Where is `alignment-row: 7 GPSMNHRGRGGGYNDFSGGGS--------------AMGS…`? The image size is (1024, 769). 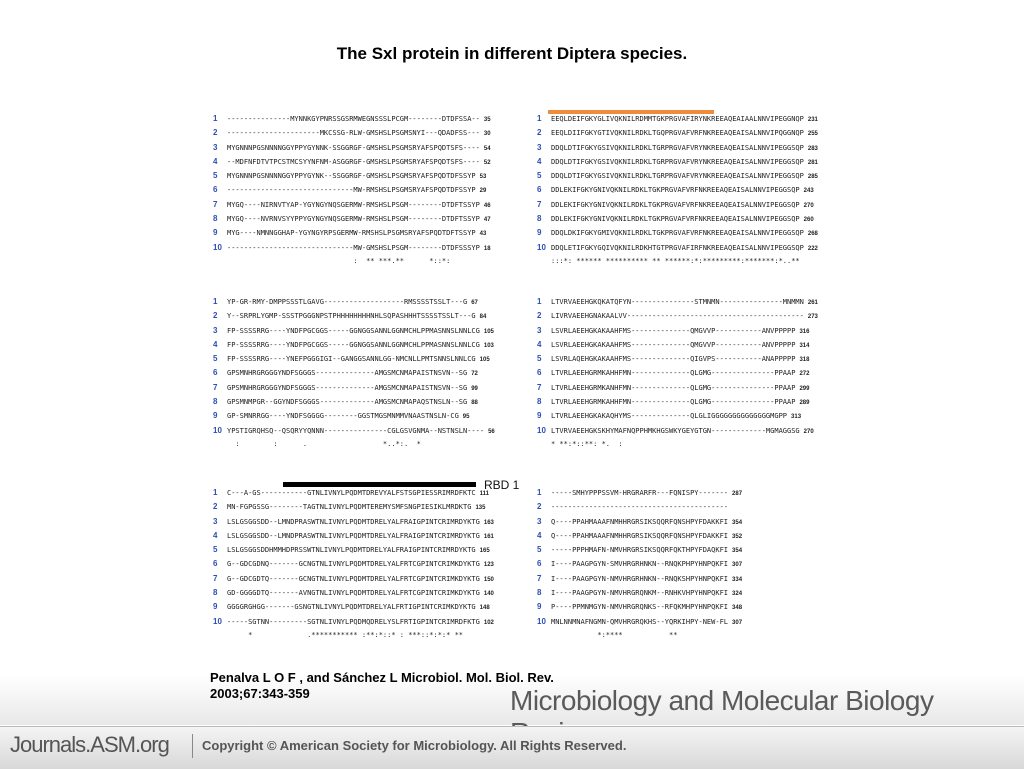 alignment-row: 7 GPSMNHRGRGGGYNDFSGGGS--------------AMGS… is located at coordinates (354, 388).